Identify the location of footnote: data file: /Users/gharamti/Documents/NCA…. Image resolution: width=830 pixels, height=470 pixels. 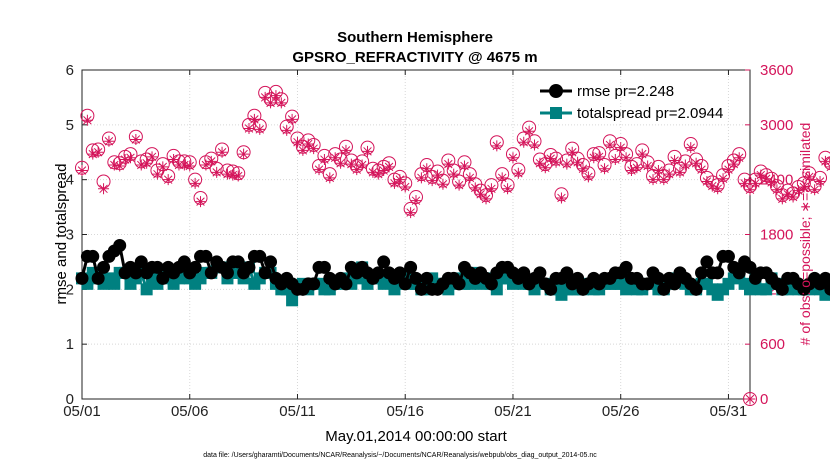
(400, 455).